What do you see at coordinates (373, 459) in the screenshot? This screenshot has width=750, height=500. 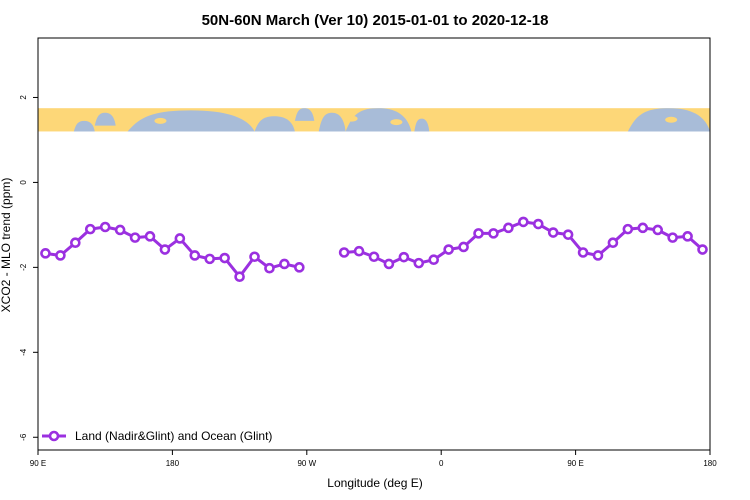 I see `x-axis: 90 E 180 90 W 0 90 E 180` at bounding box center [373, 459].